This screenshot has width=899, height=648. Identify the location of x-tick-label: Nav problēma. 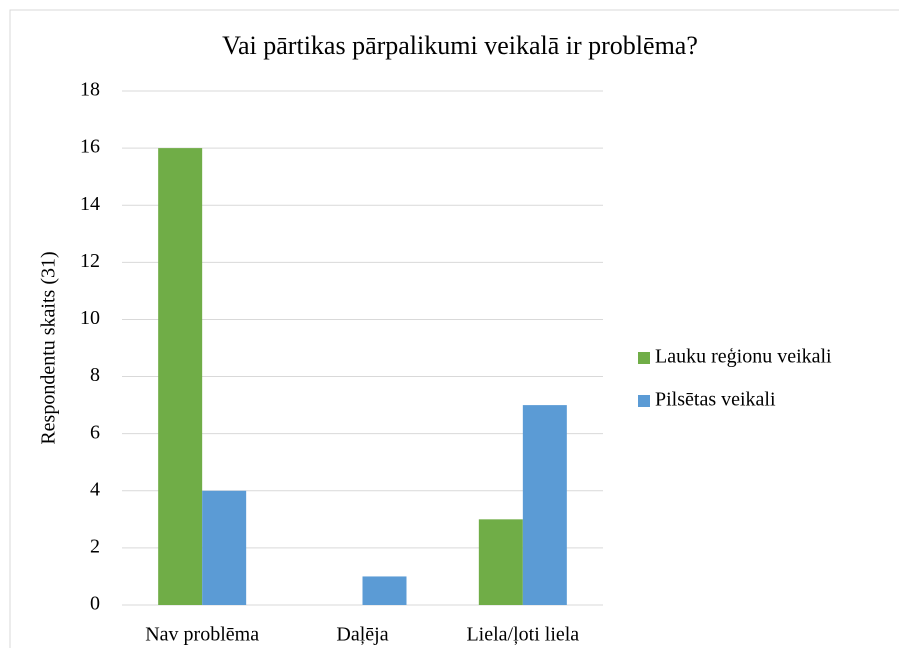
(202, 635).